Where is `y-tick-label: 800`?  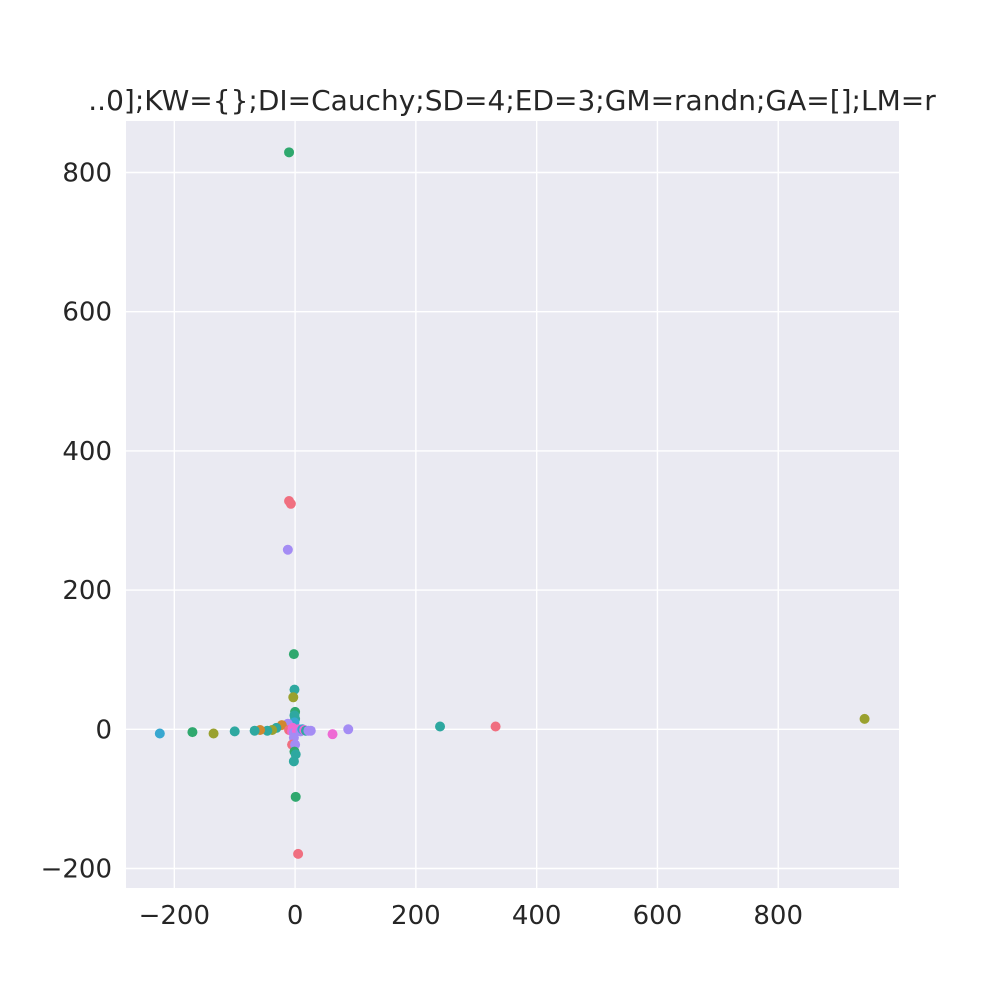 y-tick-label: 800 is located at coordinates (87, 174).